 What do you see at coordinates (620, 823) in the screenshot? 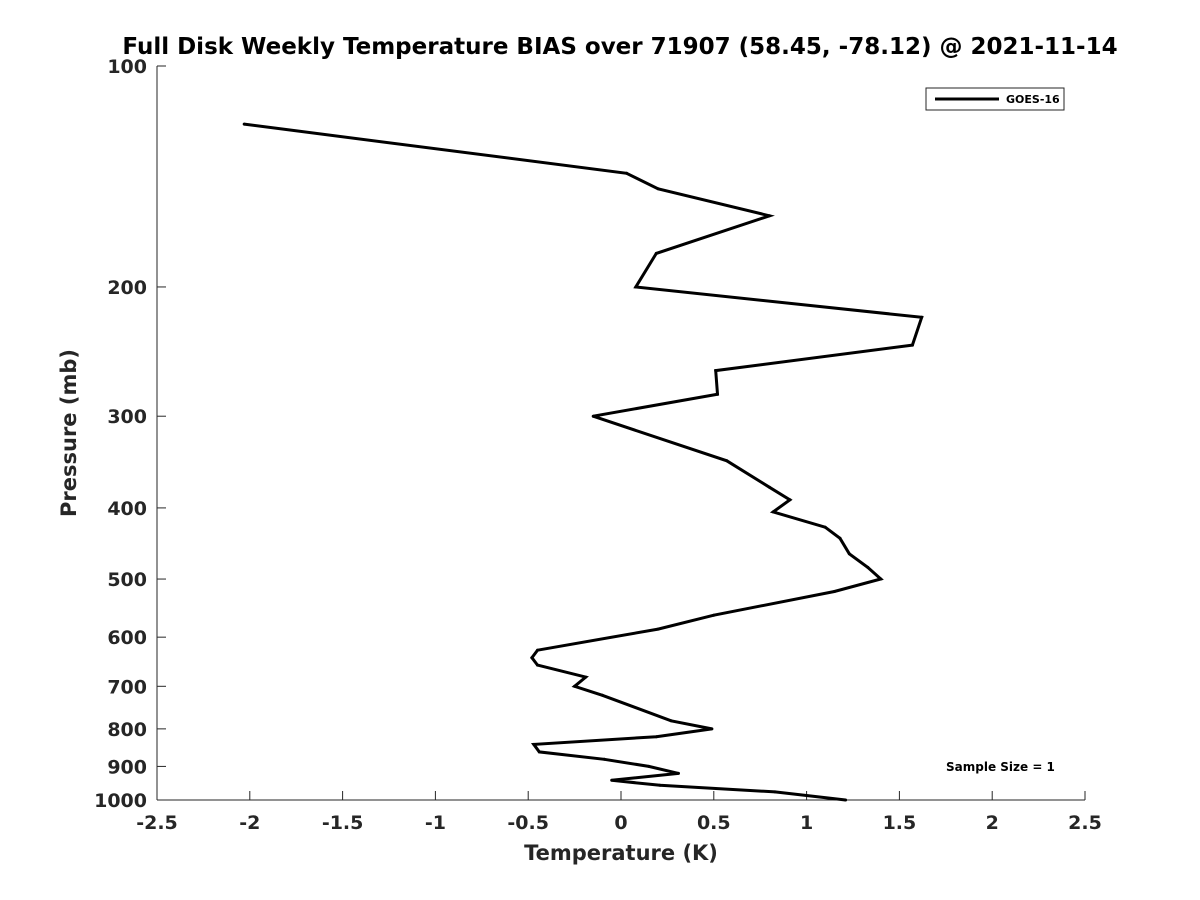
I see `x-tick-label: 0` at bounding box center [620, 823].